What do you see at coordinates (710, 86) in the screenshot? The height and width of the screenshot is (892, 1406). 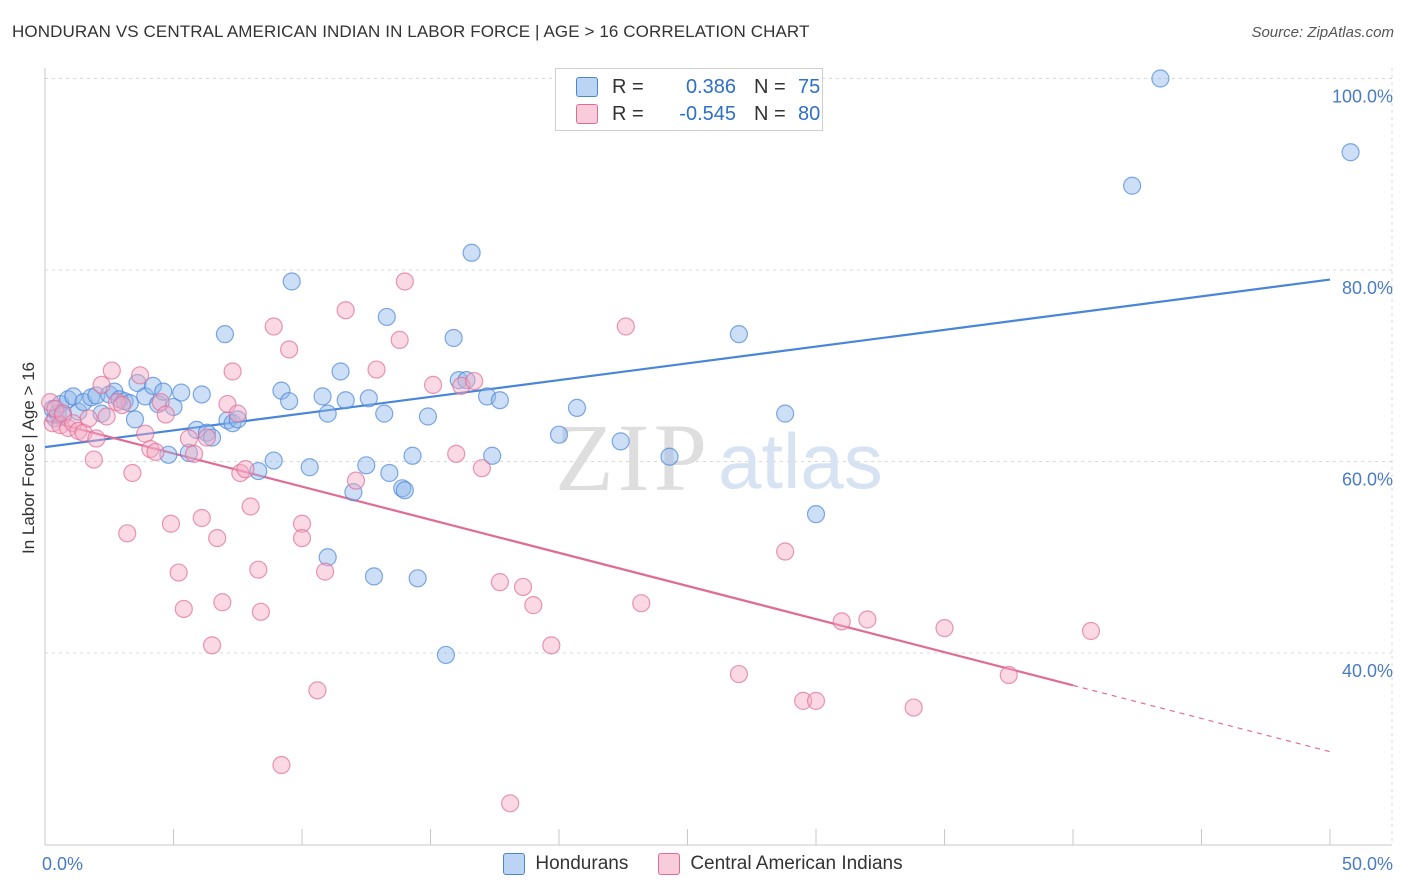 I see `legend-r-value-hondurans: 0.386` at bounding box center [710, 86].